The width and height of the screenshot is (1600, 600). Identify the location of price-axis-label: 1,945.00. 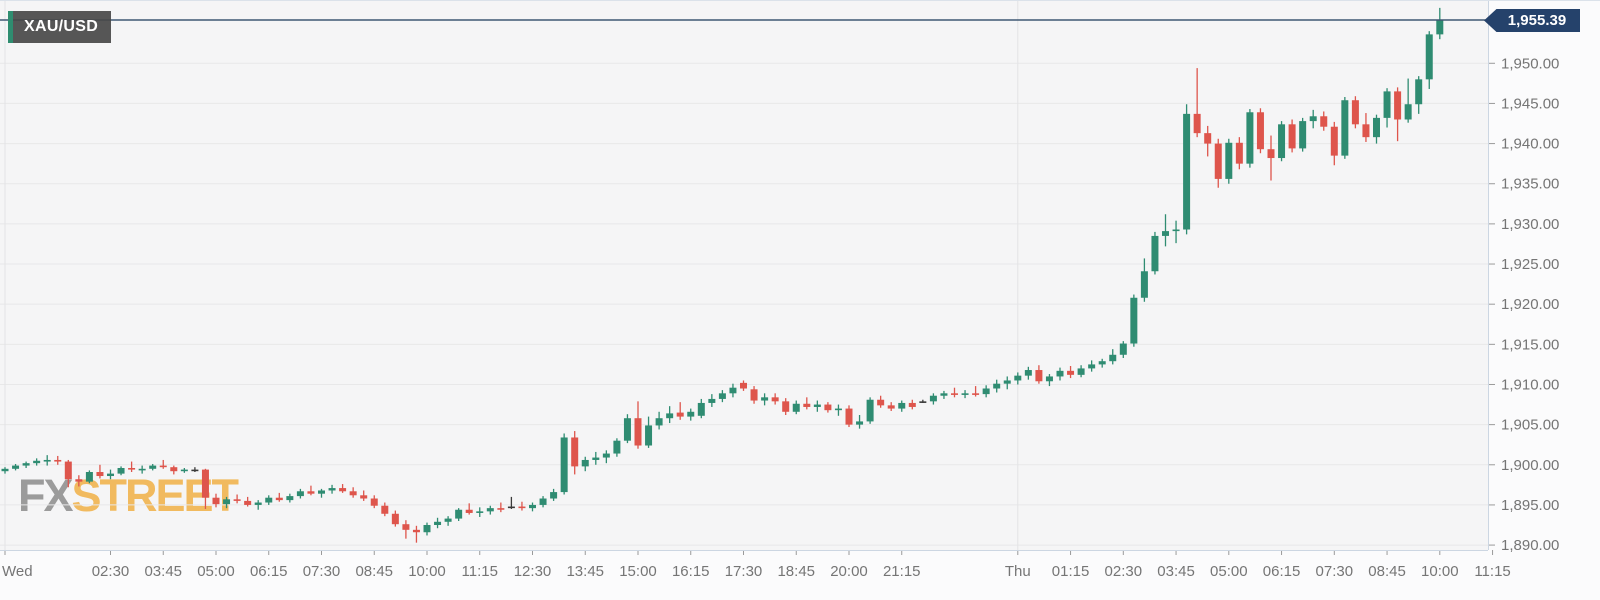
(1530, 103).